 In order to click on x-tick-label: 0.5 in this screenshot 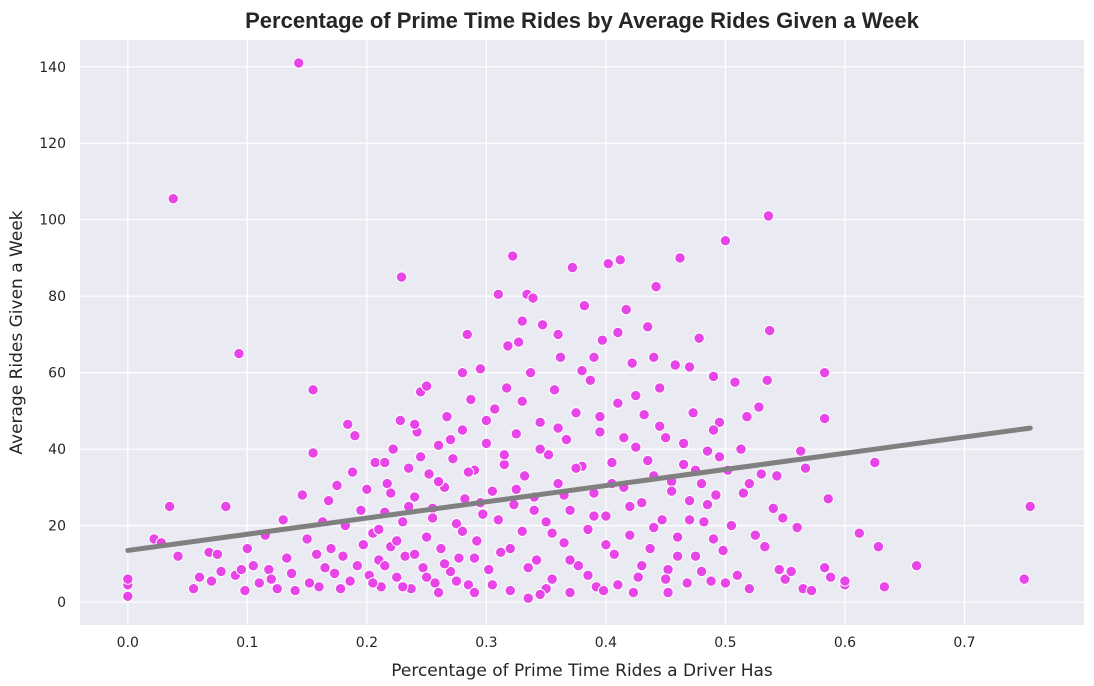, I will do `click(725, 643)`.